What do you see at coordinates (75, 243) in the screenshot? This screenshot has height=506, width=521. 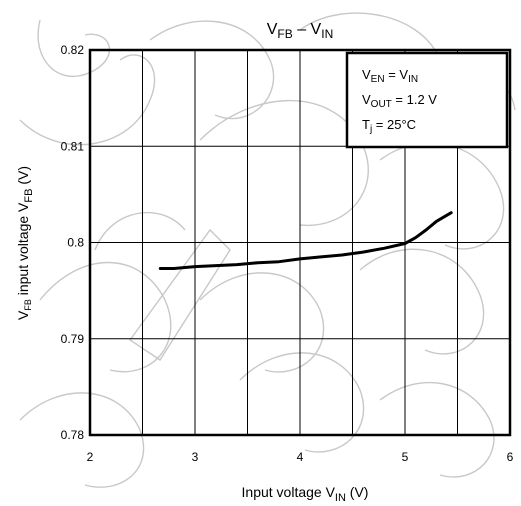 I see `y-tick-label: 0.8` at bounding box center [75, 243].